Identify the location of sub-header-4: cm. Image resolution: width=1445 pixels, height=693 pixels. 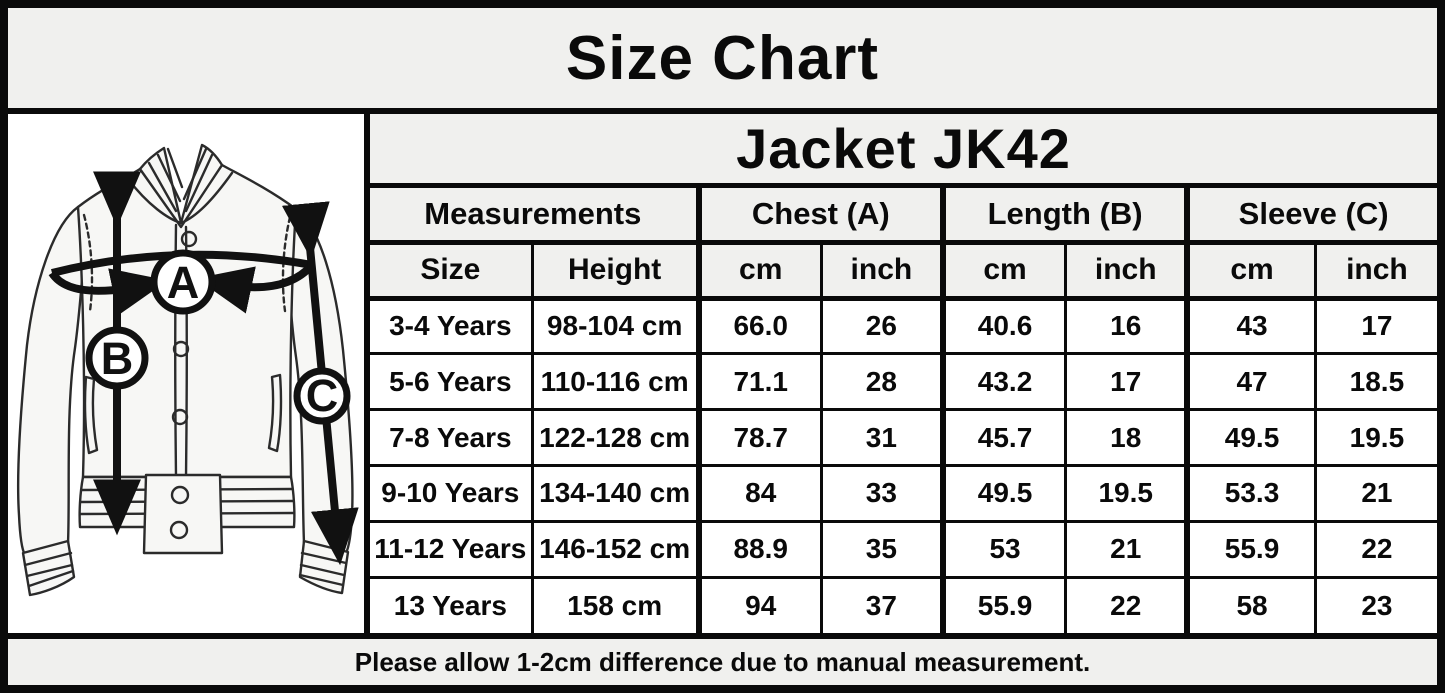
(1004, 270).